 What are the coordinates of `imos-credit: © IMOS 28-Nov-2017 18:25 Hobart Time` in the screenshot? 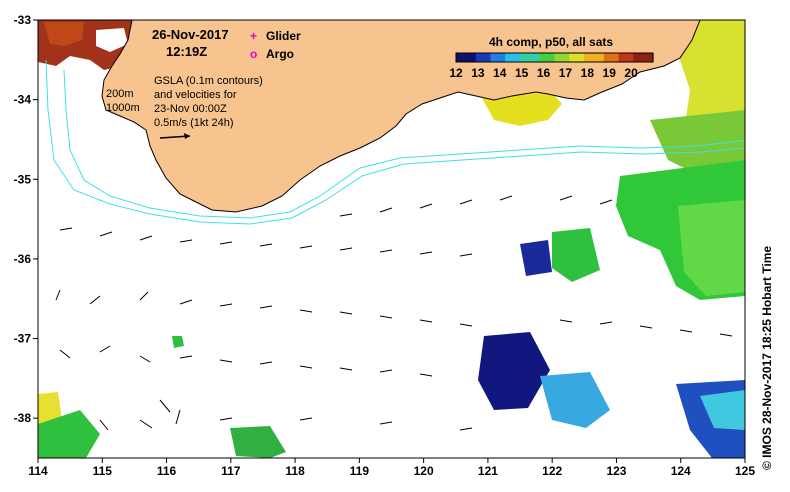 It's located at (767, 357).